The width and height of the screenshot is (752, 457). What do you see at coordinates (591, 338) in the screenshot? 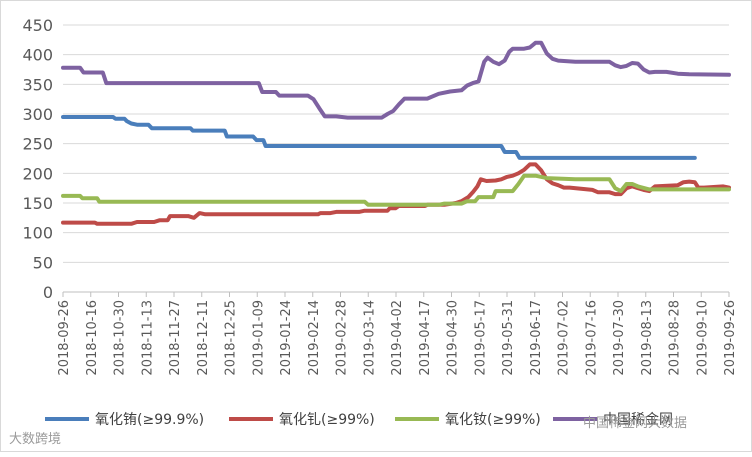
I see `x-tick-label: 2019-07-16` at bounding box center [591, 338].